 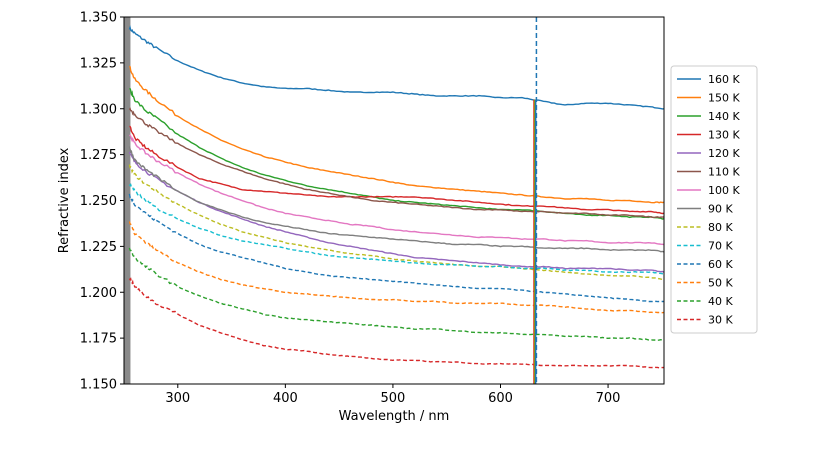 What do you see at coordinates (535, 200) in the screenshot?
I see `spike-layer` at bounding box center [535, 200].